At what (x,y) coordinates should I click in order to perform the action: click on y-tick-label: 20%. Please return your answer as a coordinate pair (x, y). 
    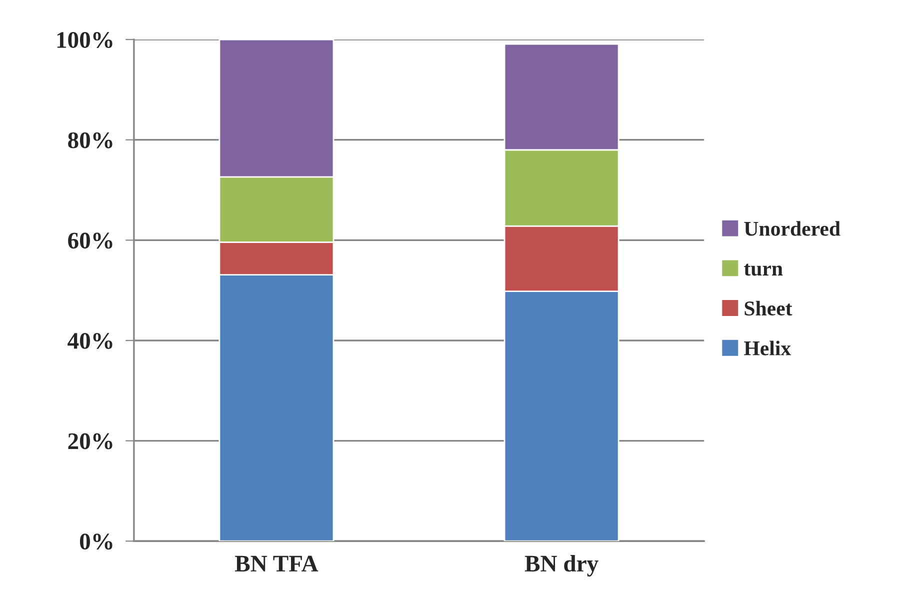
    Looking at the image, I should click on (90, 441).